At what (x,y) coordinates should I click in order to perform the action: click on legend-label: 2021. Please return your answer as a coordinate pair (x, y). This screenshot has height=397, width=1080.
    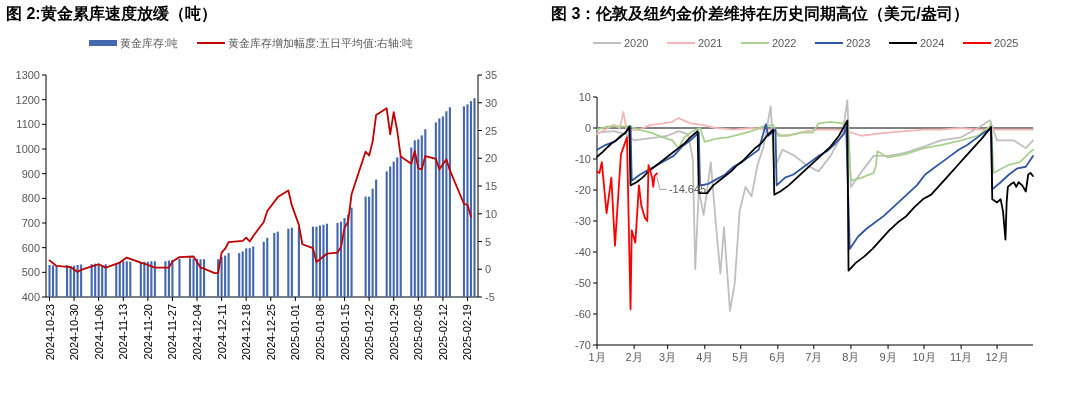
    Looking at the image, I should click on (710, 43).